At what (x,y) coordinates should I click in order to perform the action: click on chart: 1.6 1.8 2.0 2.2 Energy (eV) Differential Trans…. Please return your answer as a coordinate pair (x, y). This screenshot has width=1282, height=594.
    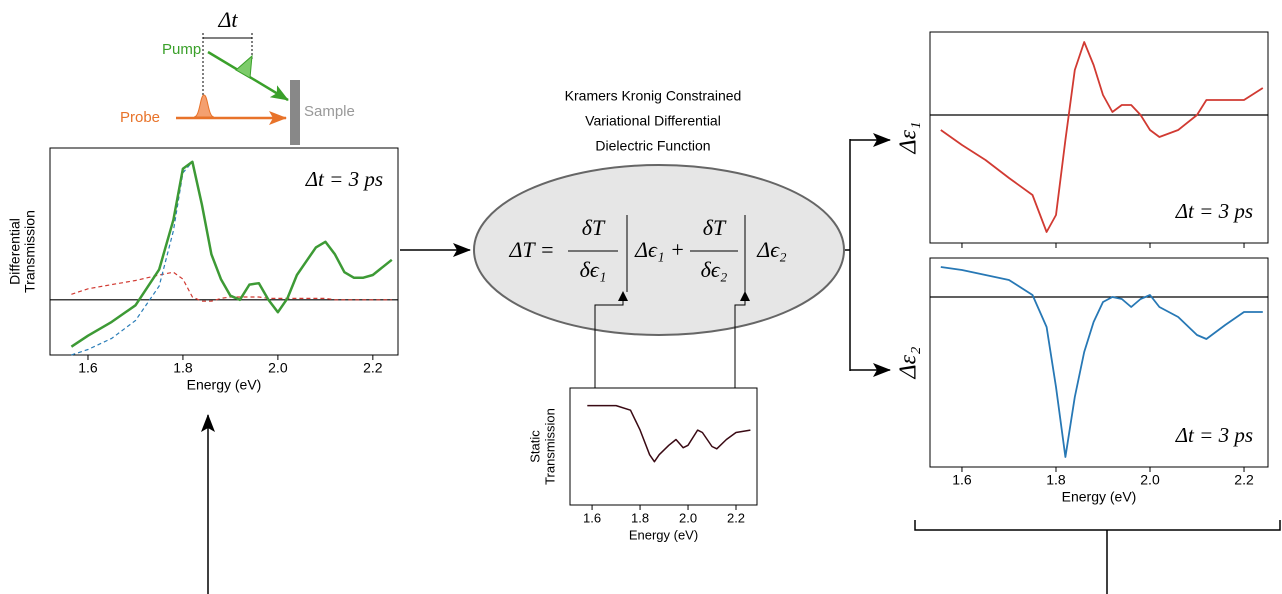
    Looking at the image, I should click on (203, 270).